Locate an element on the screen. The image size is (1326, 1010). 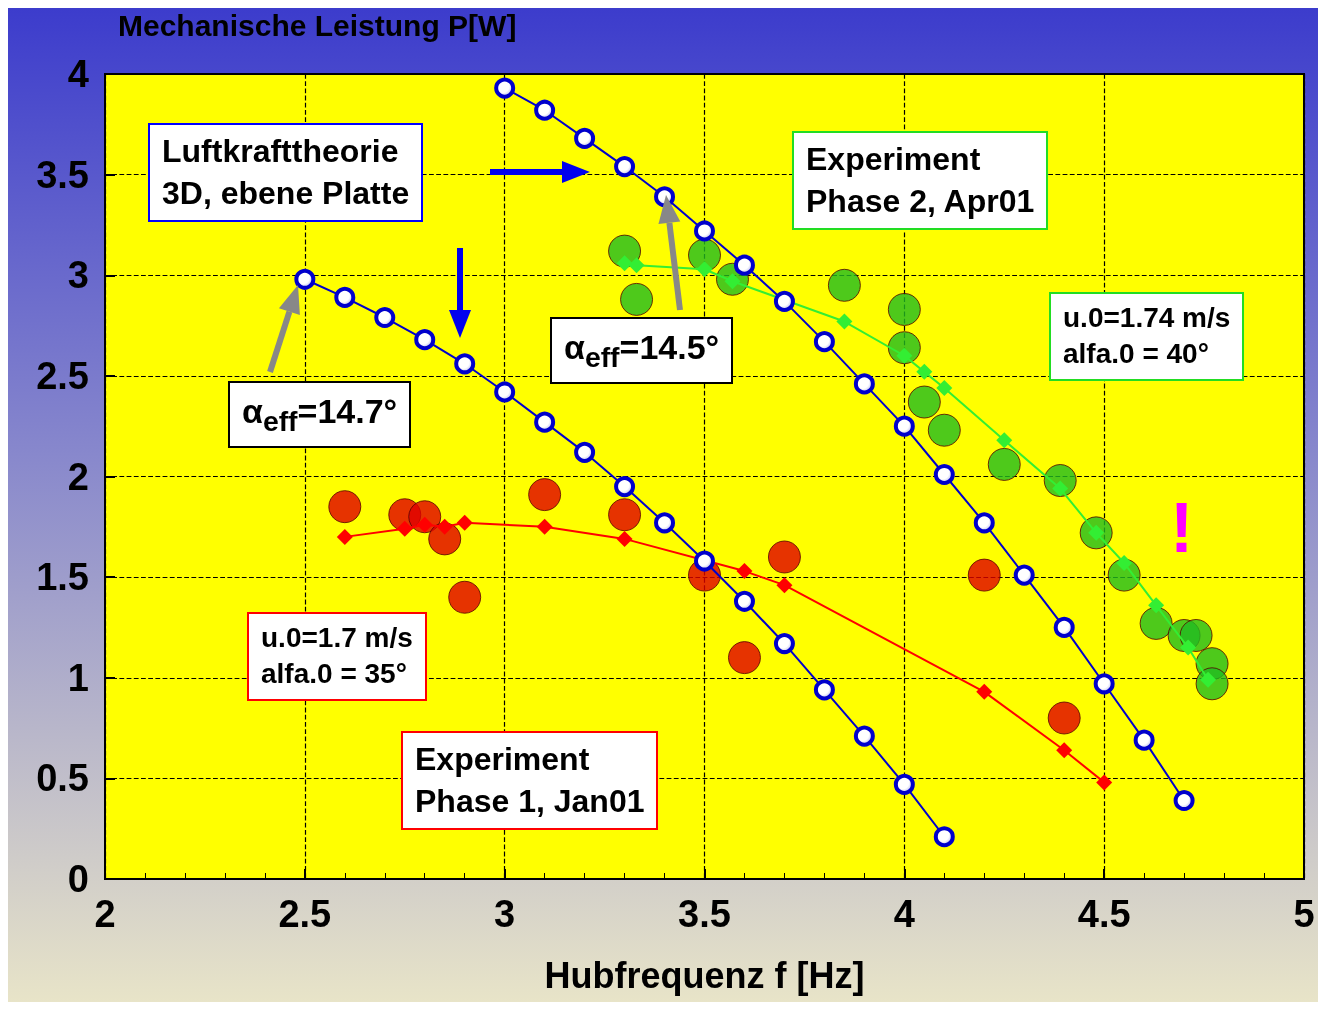
x-tick-label: 5 is located at coordinates (1304, 914).